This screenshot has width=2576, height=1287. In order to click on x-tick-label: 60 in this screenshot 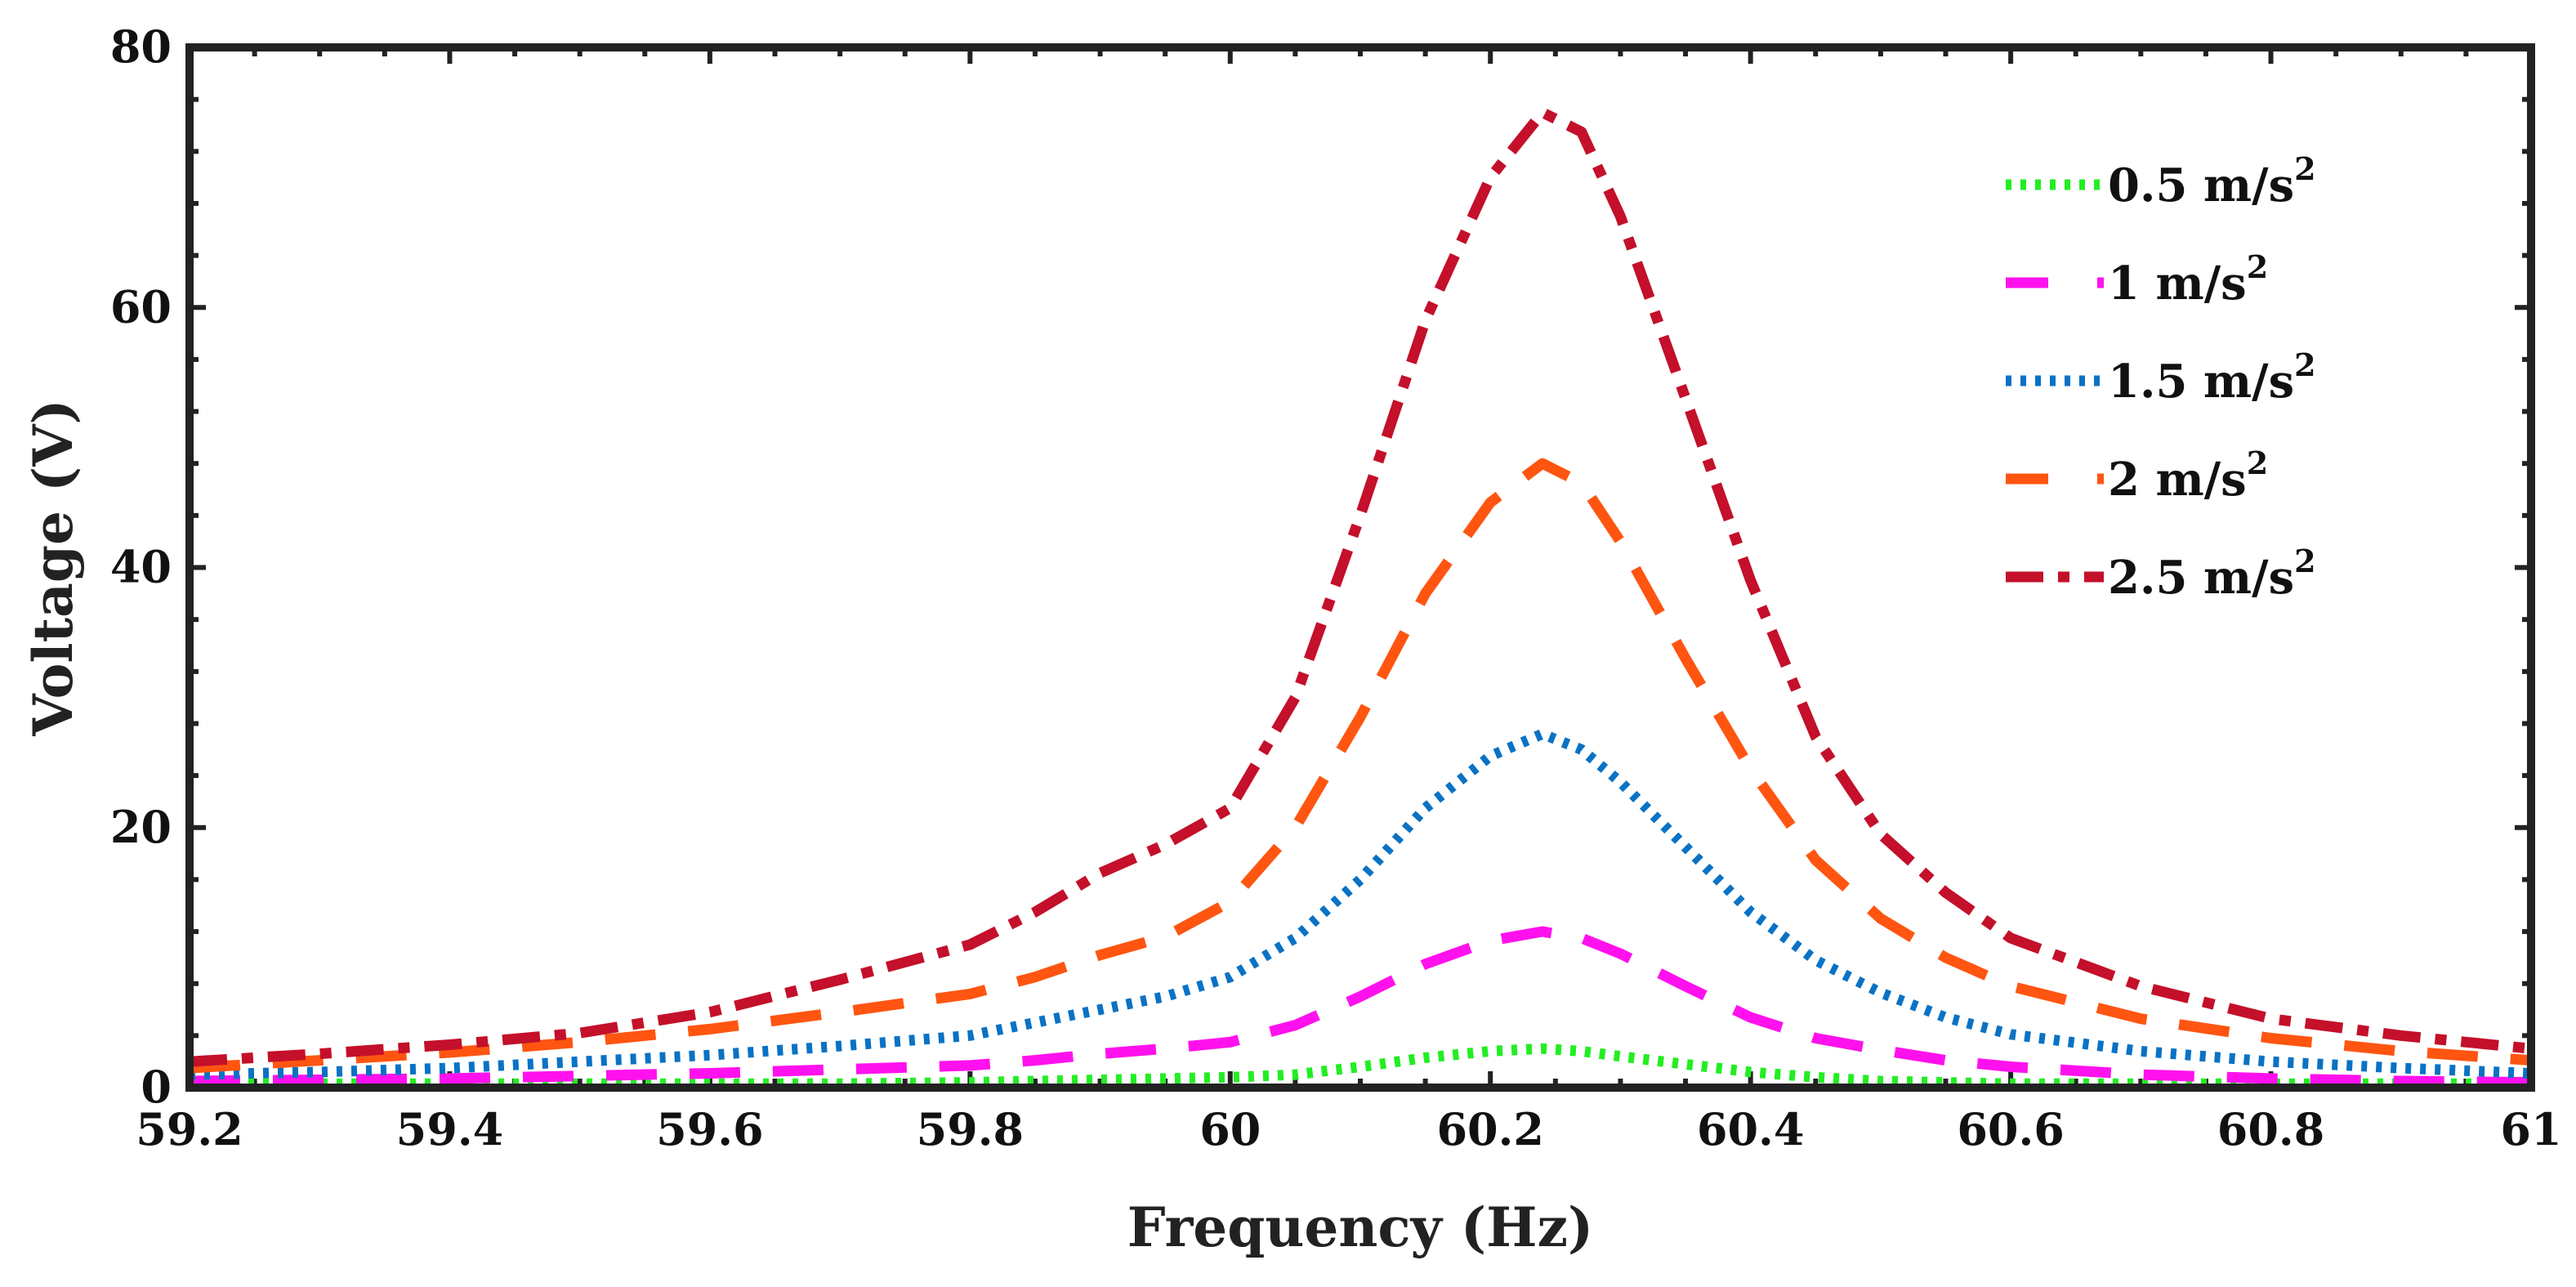, I will do `click(1230, 1129)`.